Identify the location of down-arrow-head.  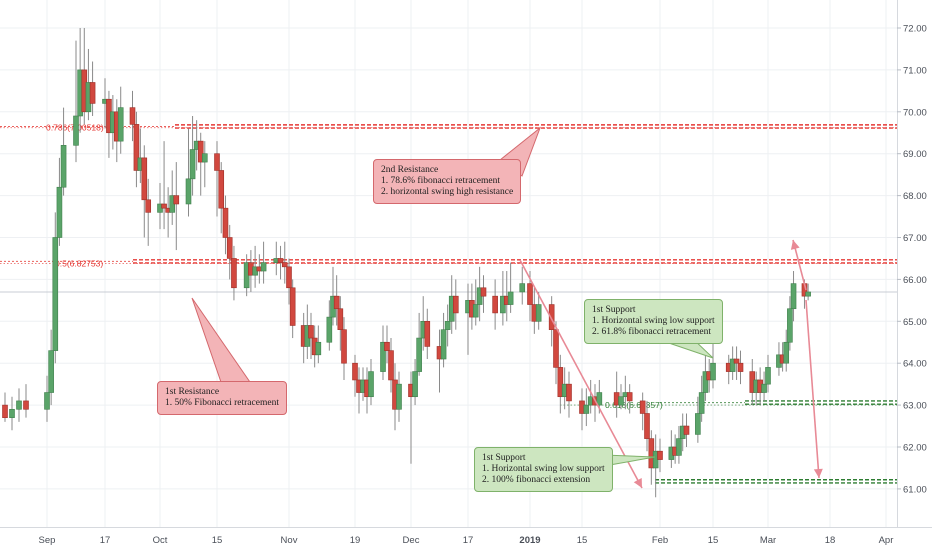
(818, 473).